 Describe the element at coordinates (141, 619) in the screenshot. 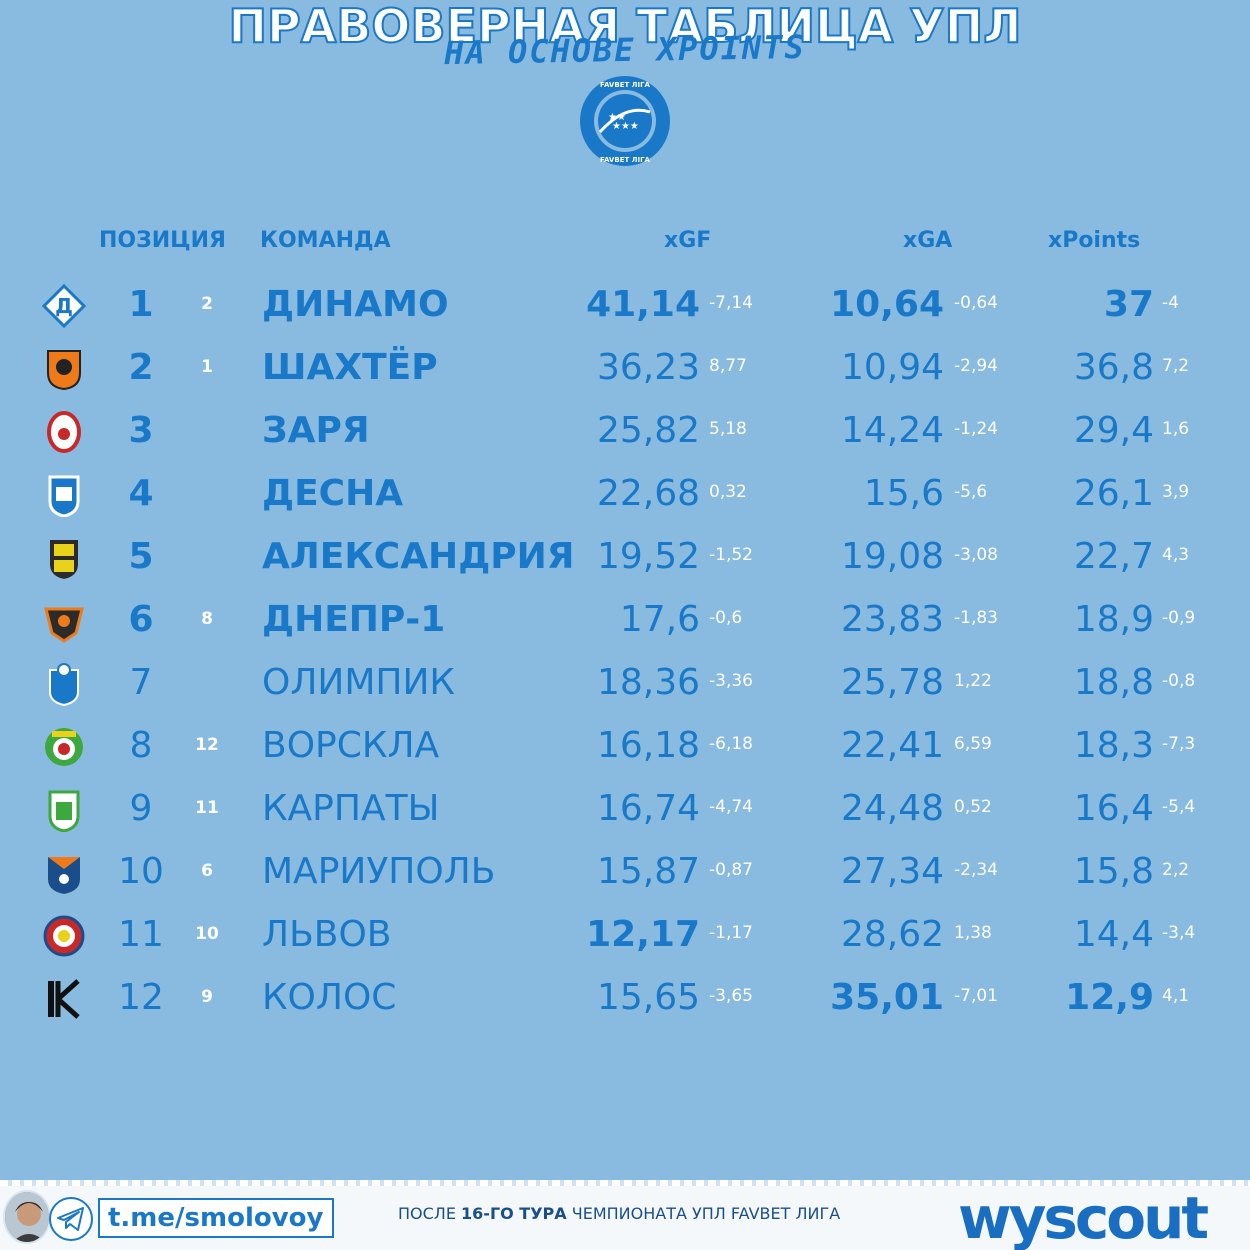

I see `position-cell: 6` at that location.